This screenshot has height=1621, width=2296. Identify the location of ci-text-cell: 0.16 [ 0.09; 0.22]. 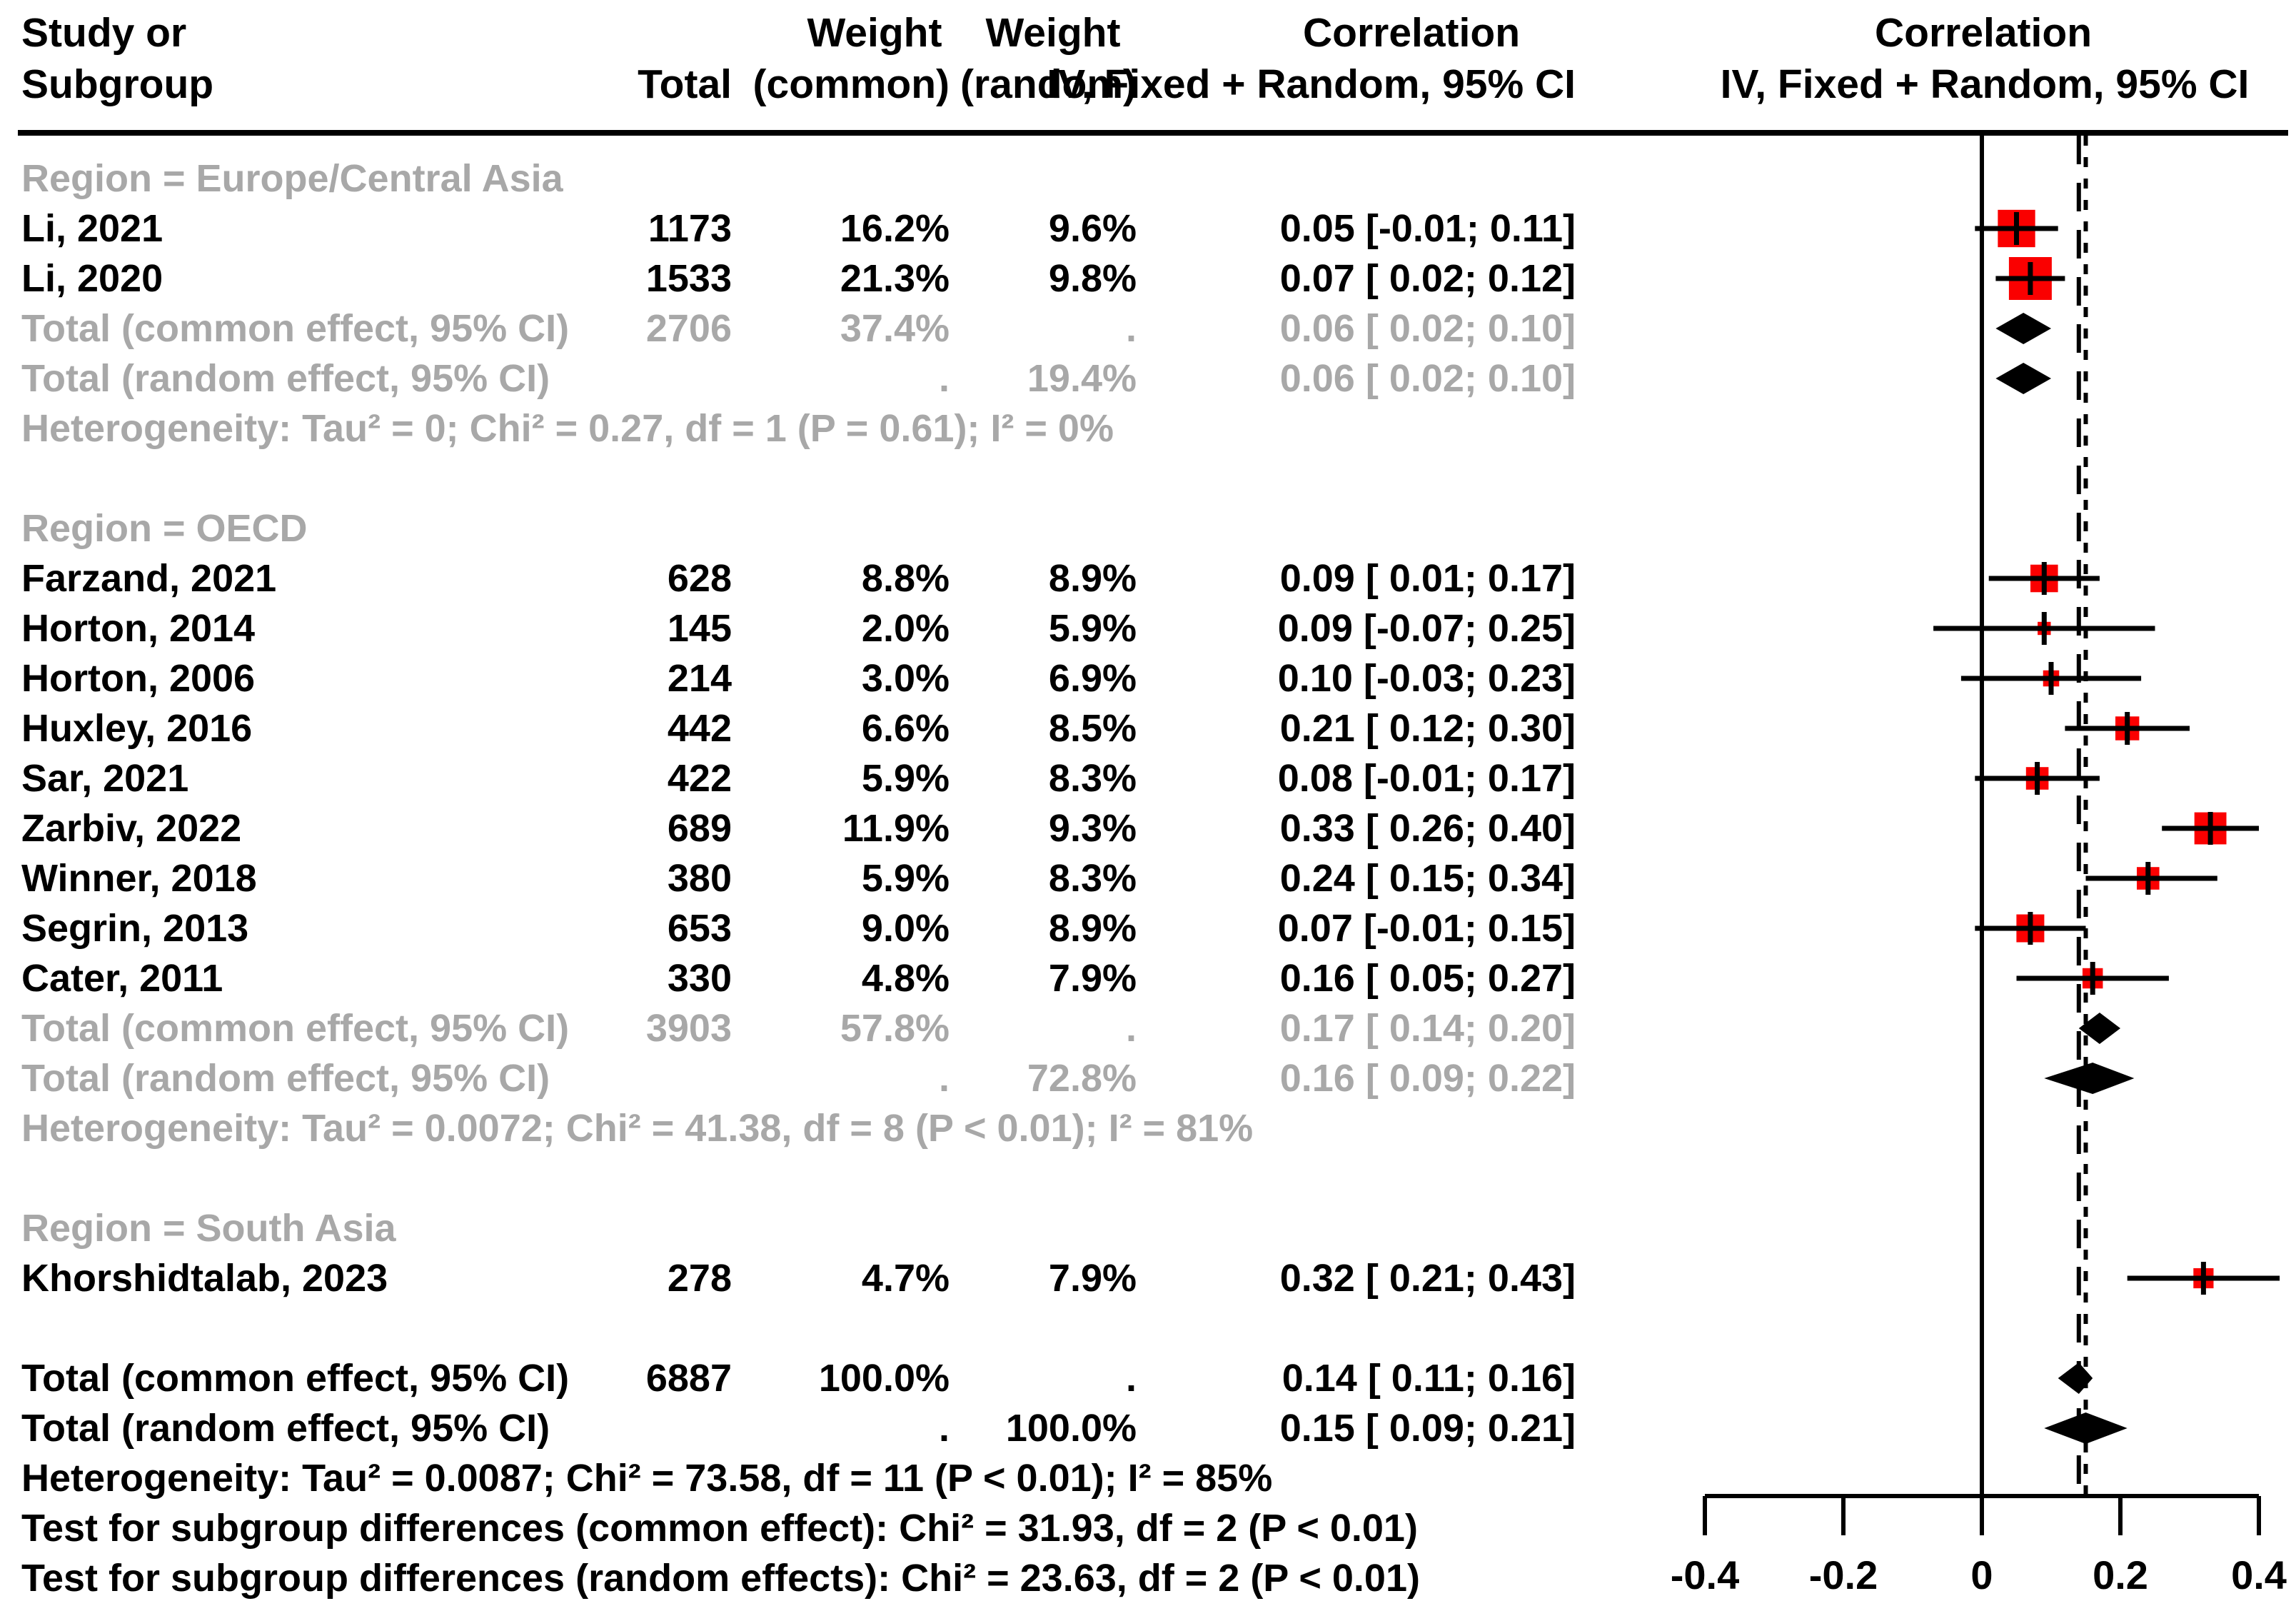
(1427, 1079).